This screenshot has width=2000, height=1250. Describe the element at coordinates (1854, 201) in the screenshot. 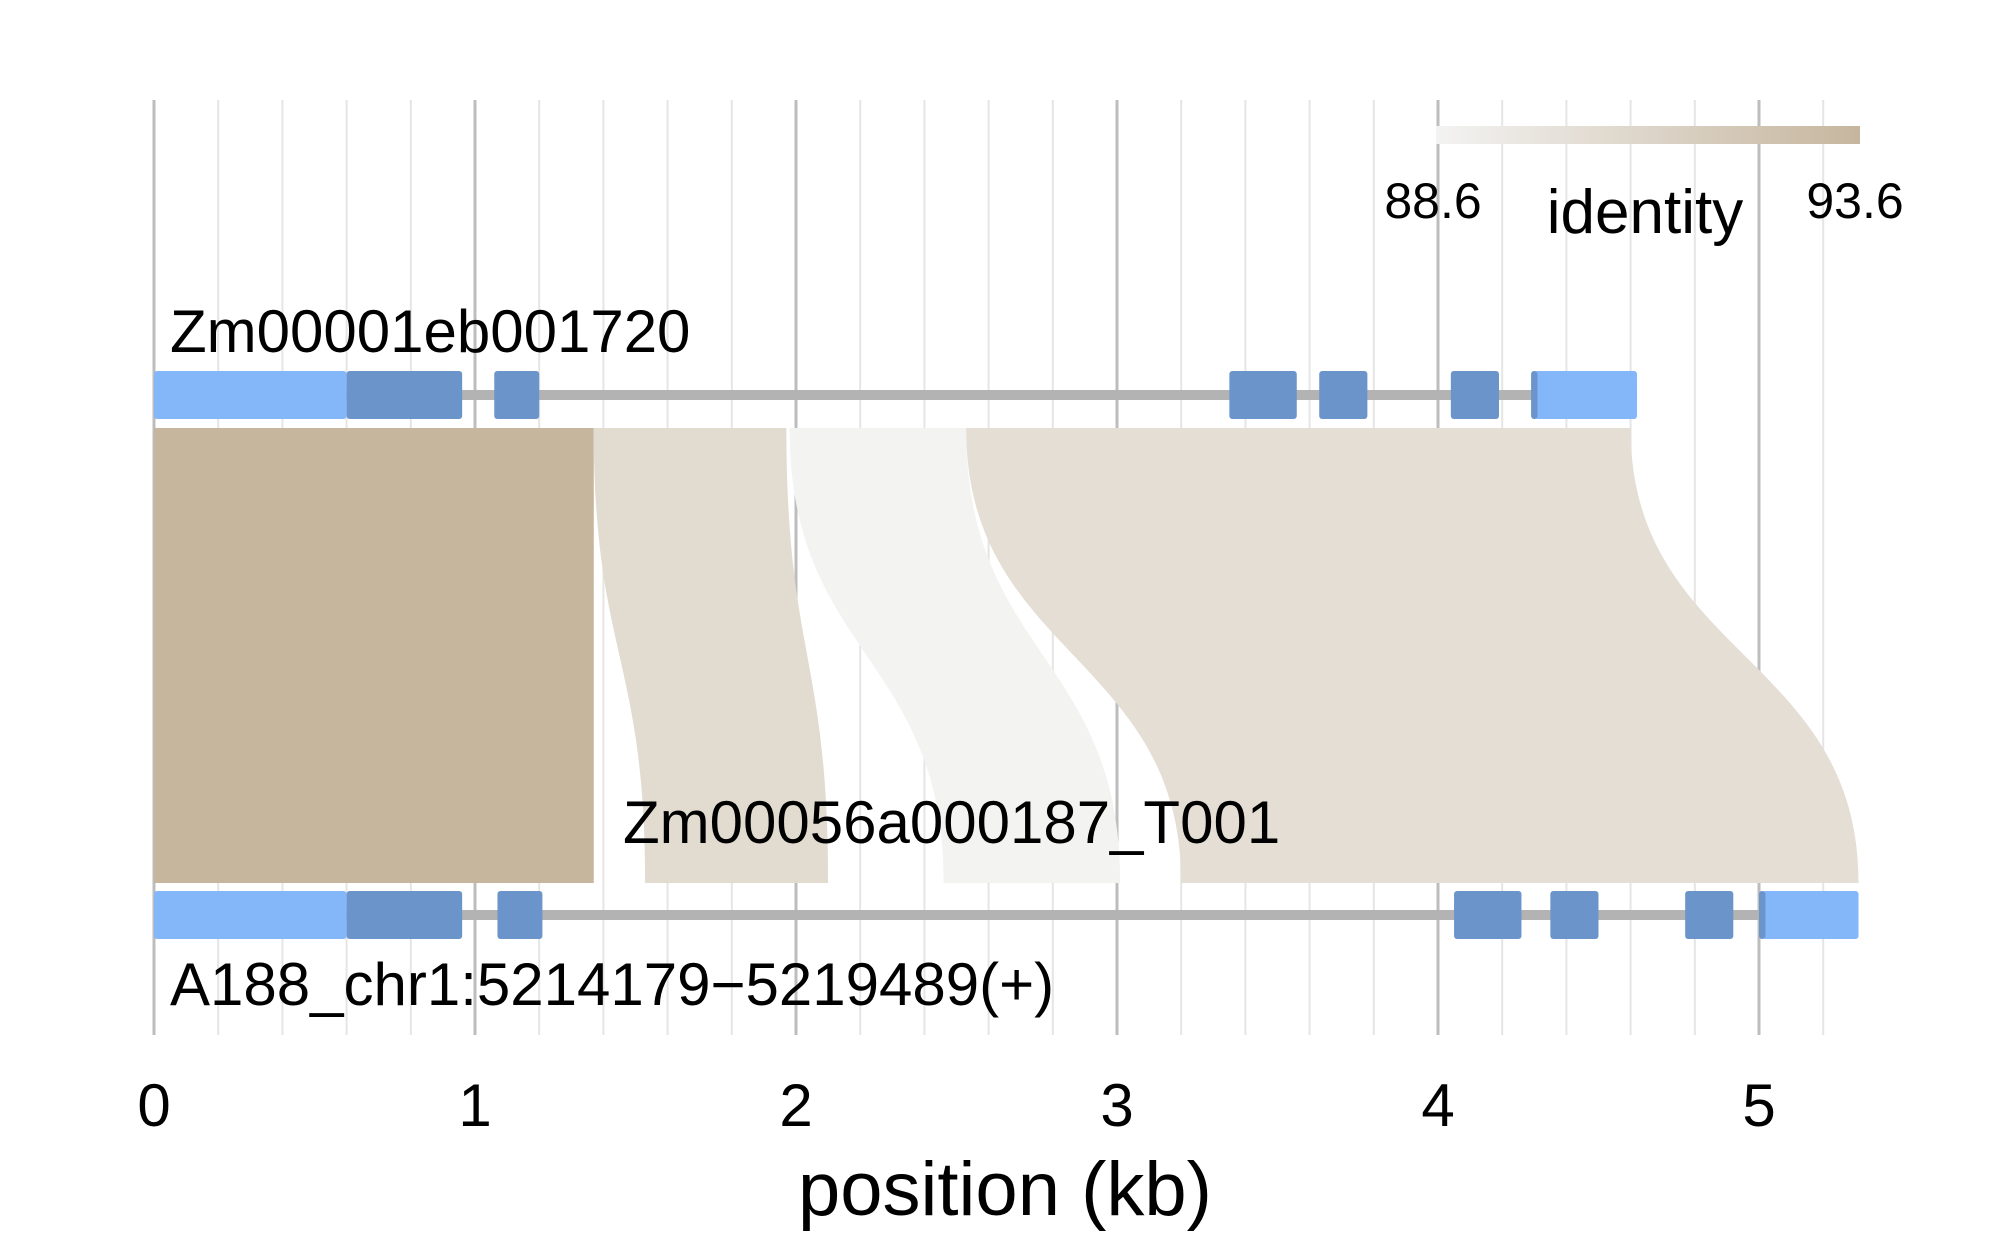

I see `legend-max-label: 93.6` at that location.